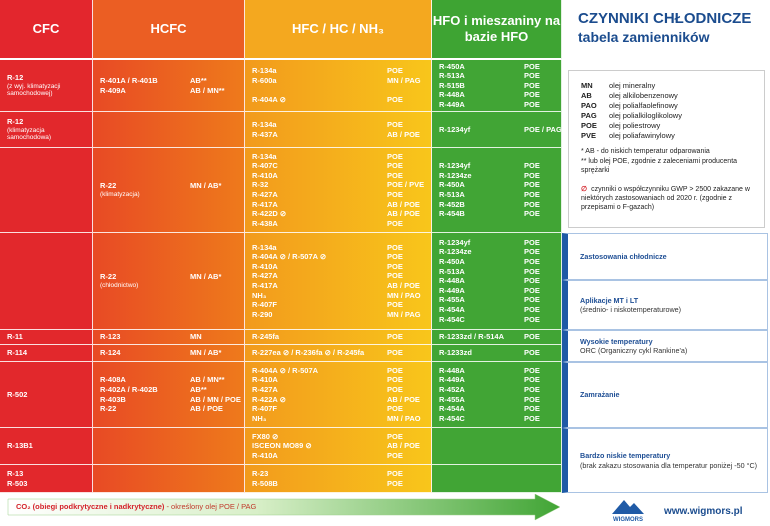 The image size is (770, 526). Describe the element at coordinates (172, 390) in the screenshot. I see `refrigerant-row: R-402A / R-402B AB**` at that location.